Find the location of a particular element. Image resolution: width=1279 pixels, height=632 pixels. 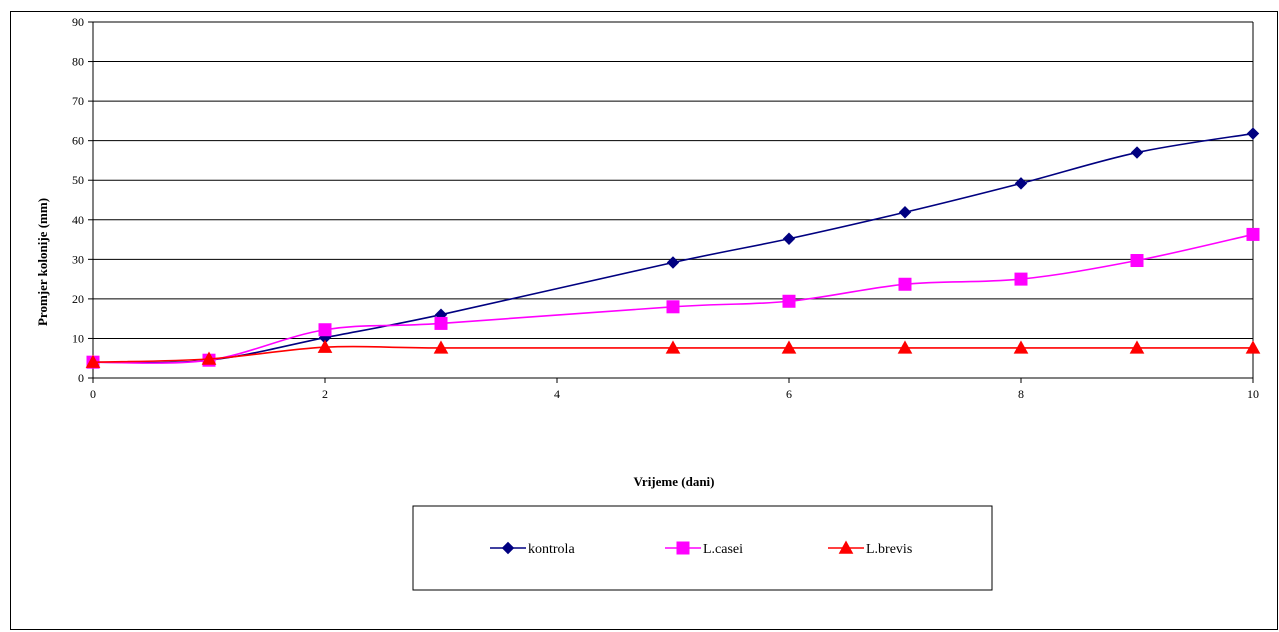

legend-marker-l-brevis is located at coordinates (846, 547).